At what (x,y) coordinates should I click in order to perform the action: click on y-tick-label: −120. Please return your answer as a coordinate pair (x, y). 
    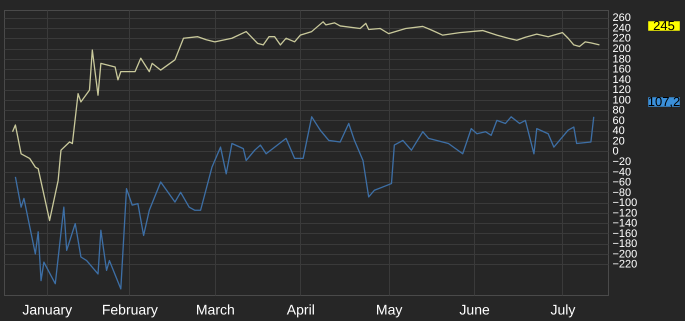
    Looking at the image, I should click on (625, 213).